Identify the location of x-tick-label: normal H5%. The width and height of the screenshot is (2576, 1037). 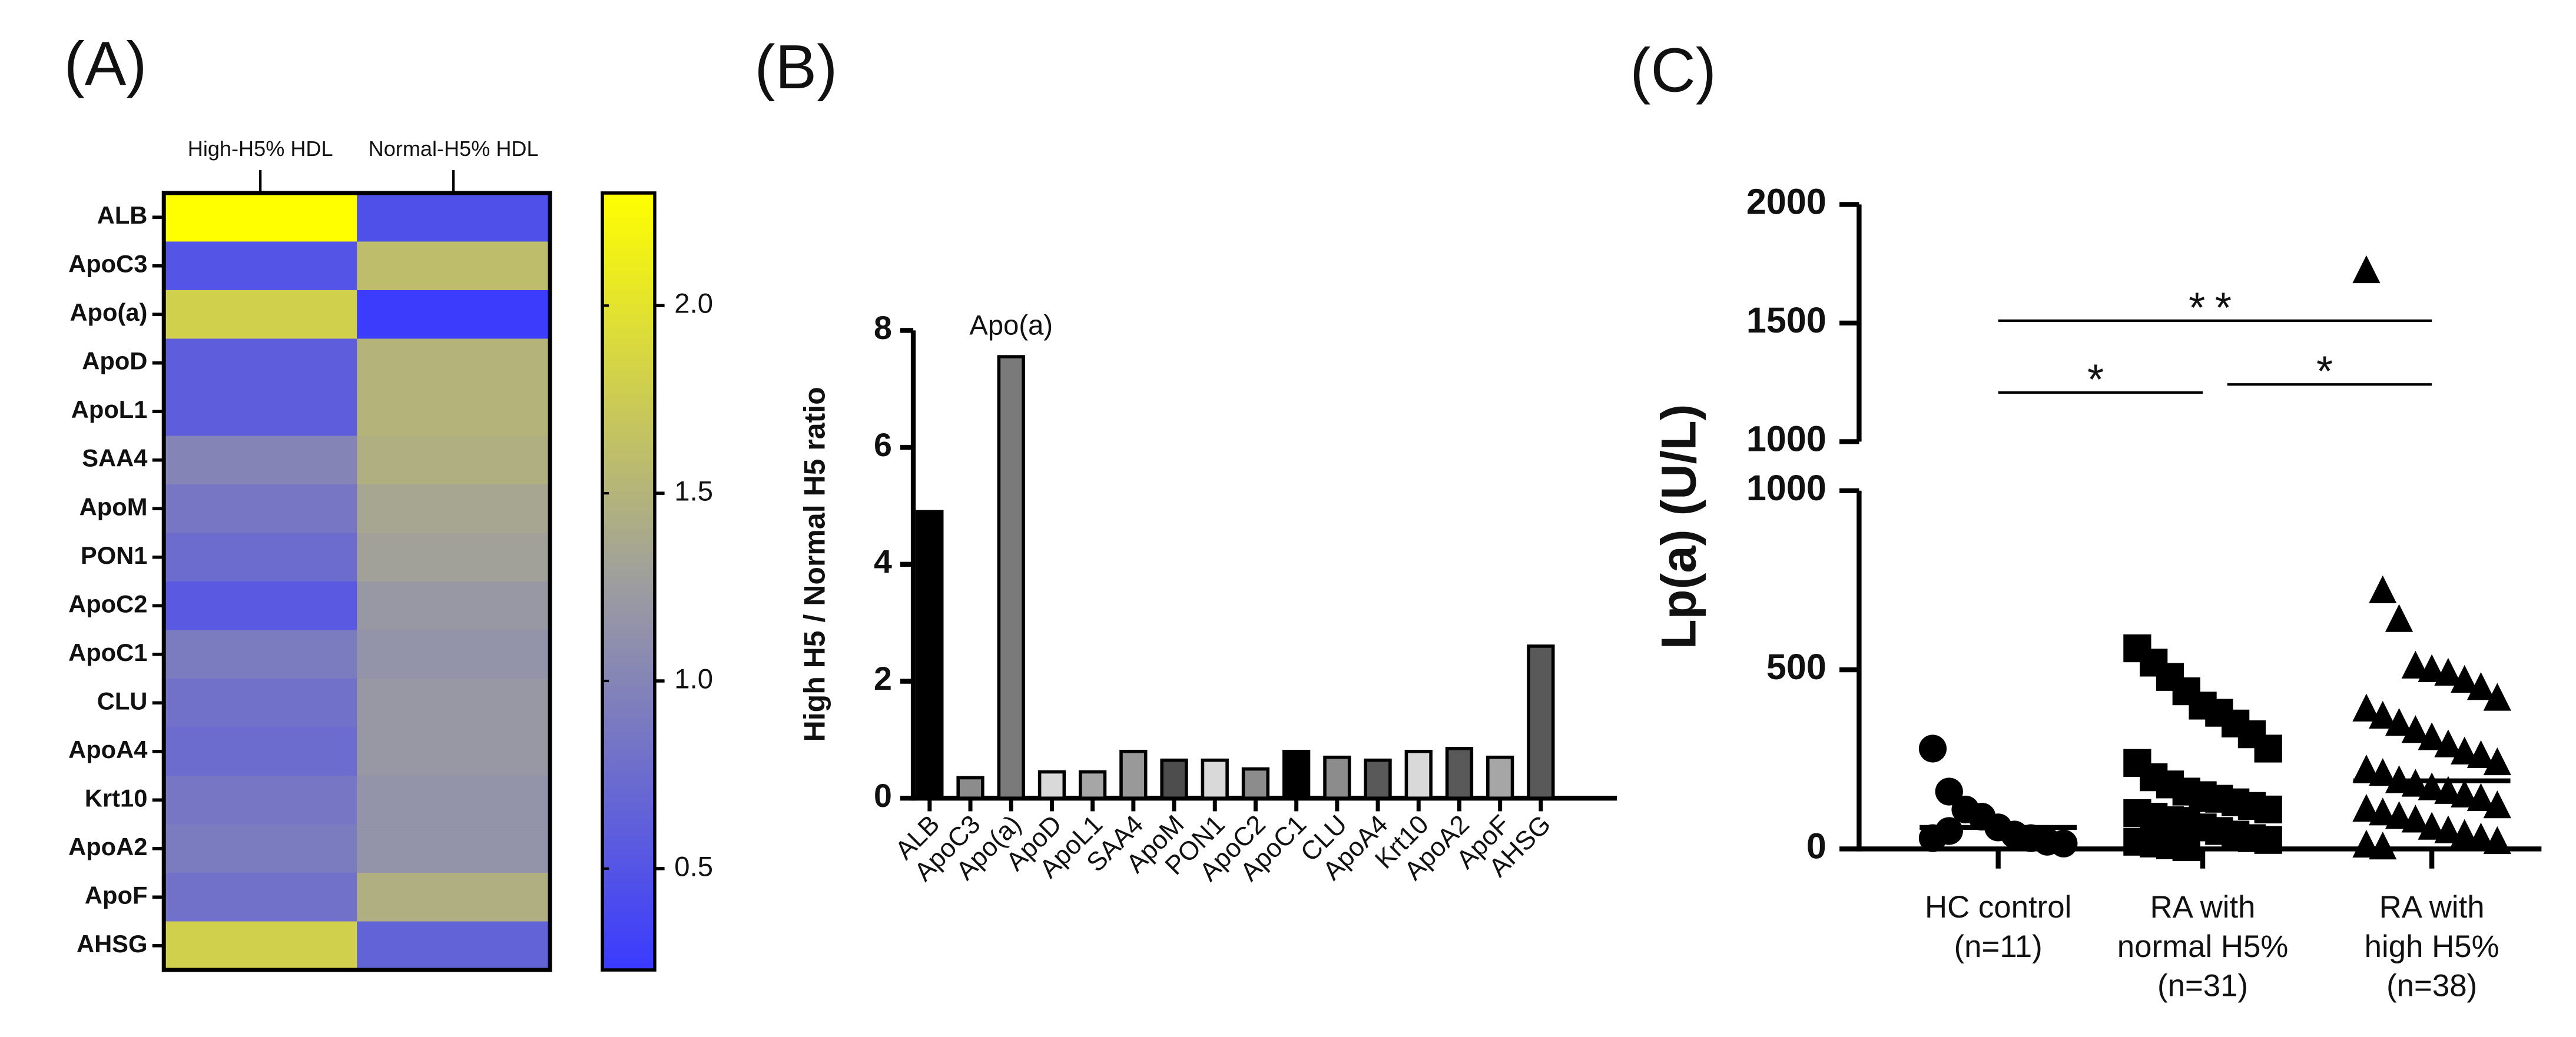
(2203, 947).